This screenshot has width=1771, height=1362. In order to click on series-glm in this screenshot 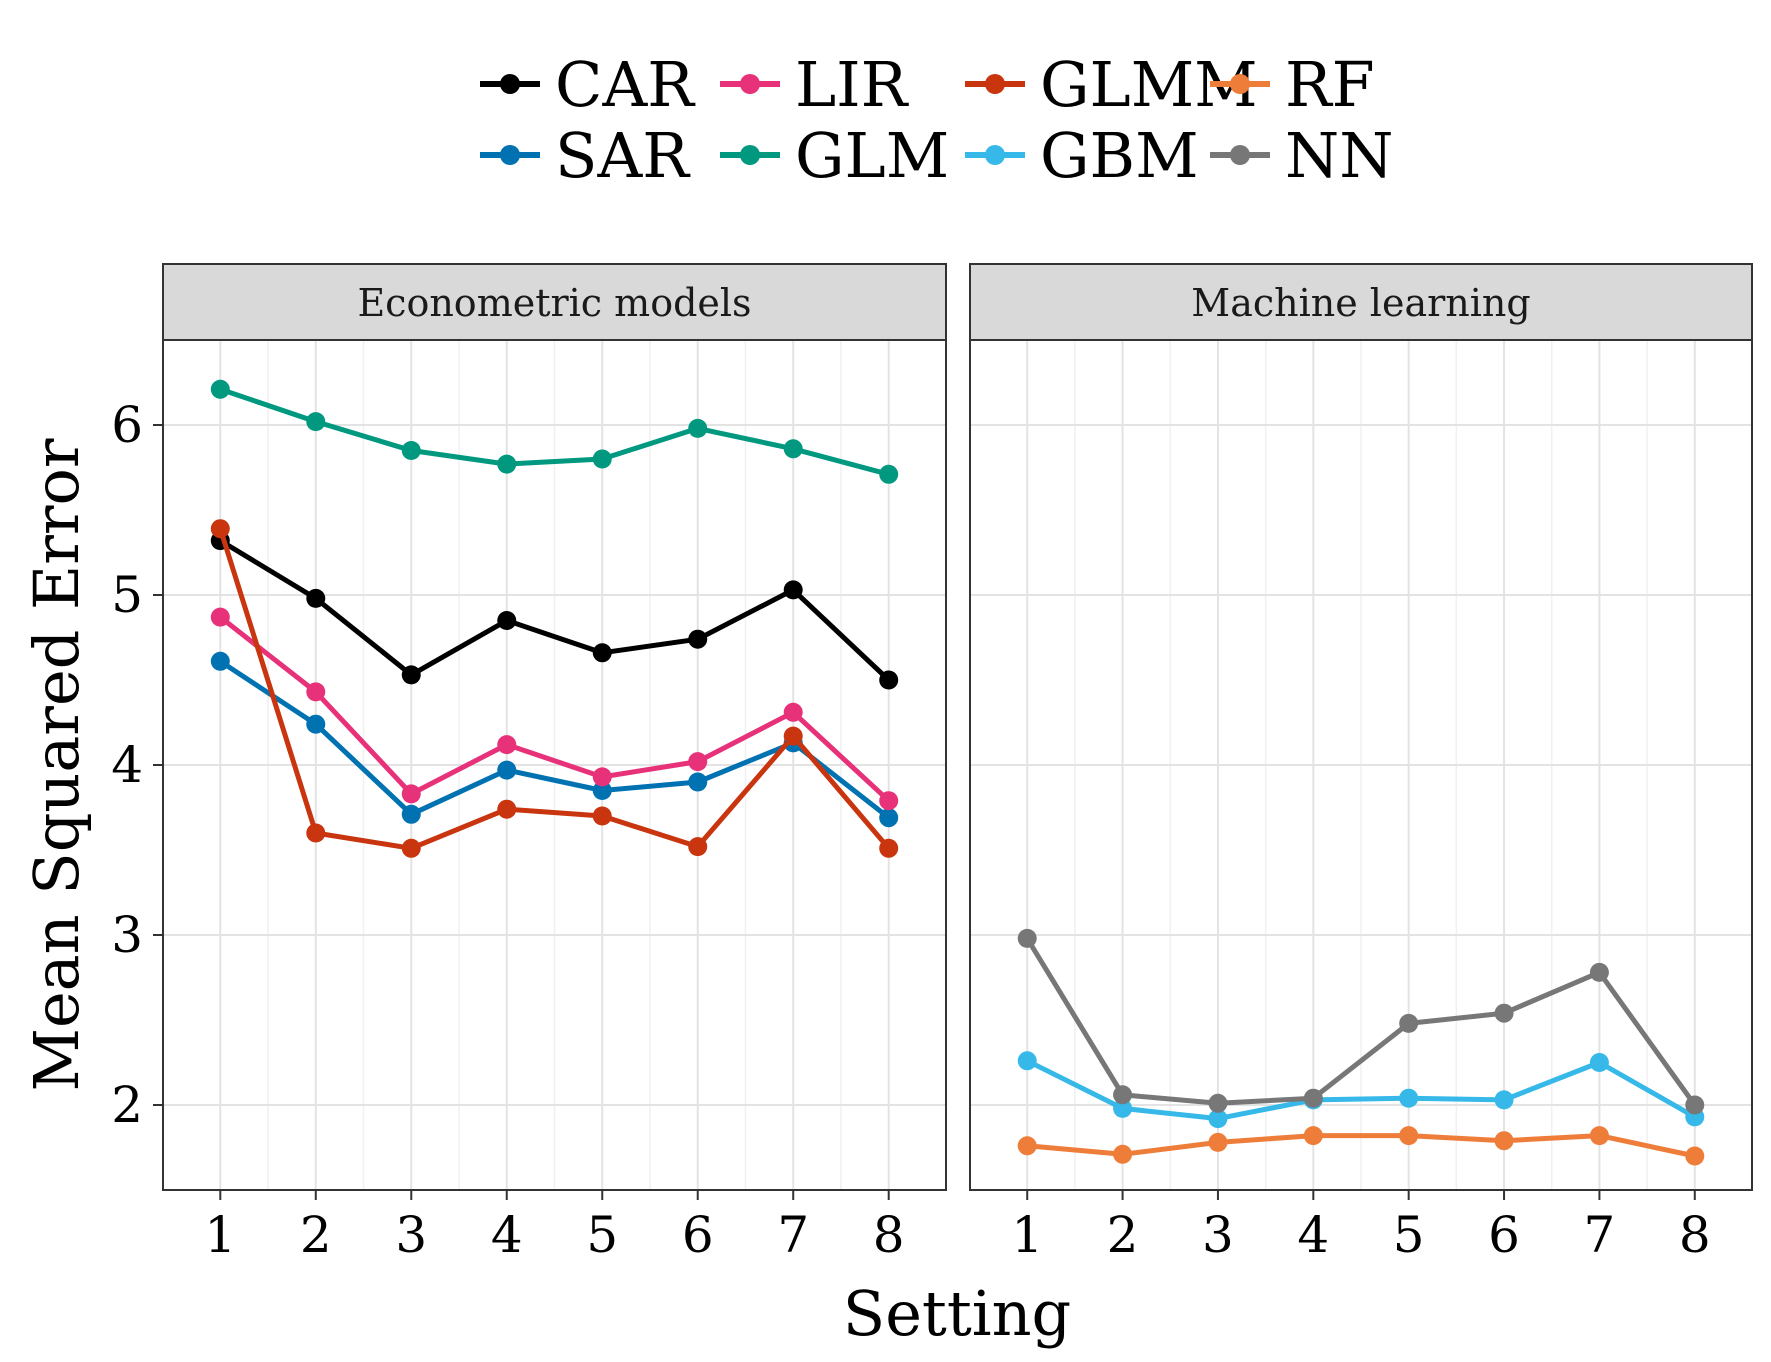, I will do `click(554, 431)`.